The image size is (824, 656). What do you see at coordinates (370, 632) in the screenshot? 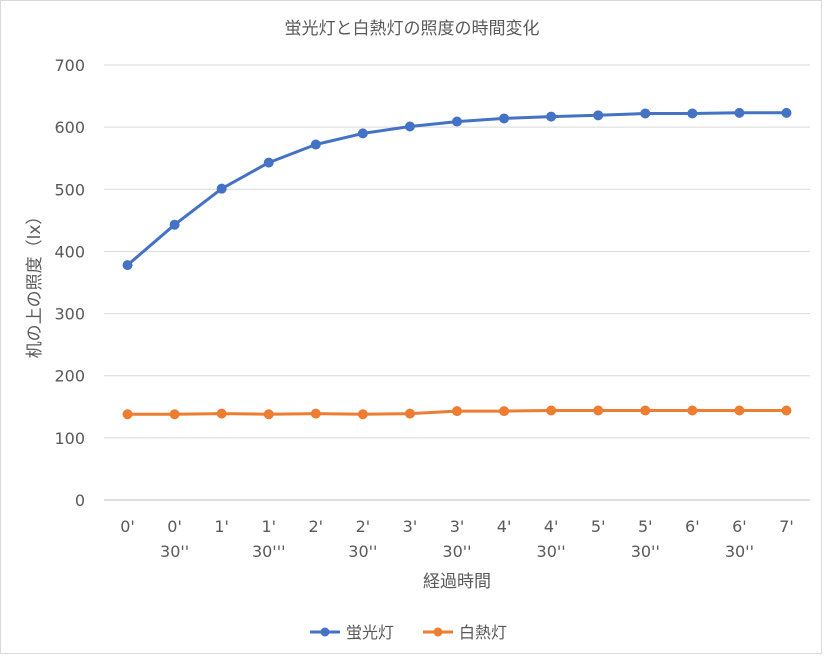
I see `legend-label: 蛍光灯` at bounding box center [370, 632].